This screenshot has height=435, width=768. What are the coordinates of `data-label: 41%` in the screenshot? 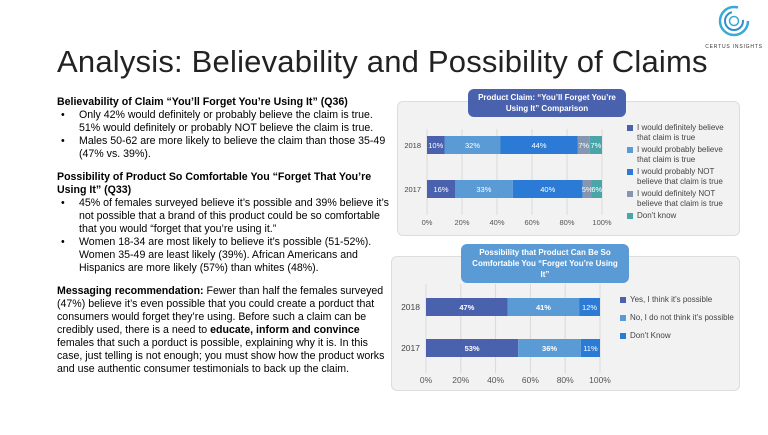 It's located at (543, 307).